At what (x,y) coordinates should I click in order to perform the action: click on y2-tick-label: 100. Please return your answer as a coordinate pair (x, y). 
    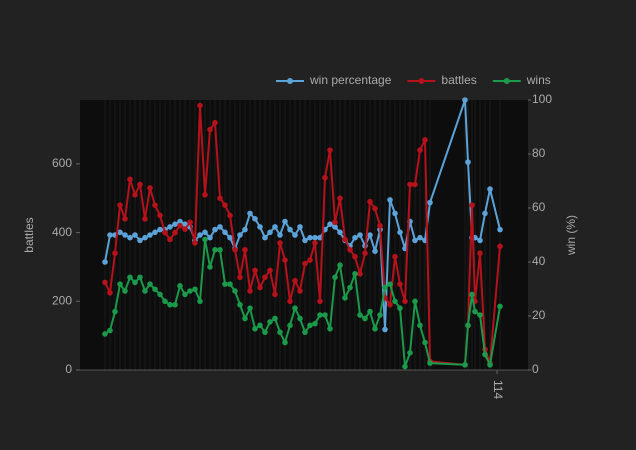
    Looking at the image, I should click on (542, 99).